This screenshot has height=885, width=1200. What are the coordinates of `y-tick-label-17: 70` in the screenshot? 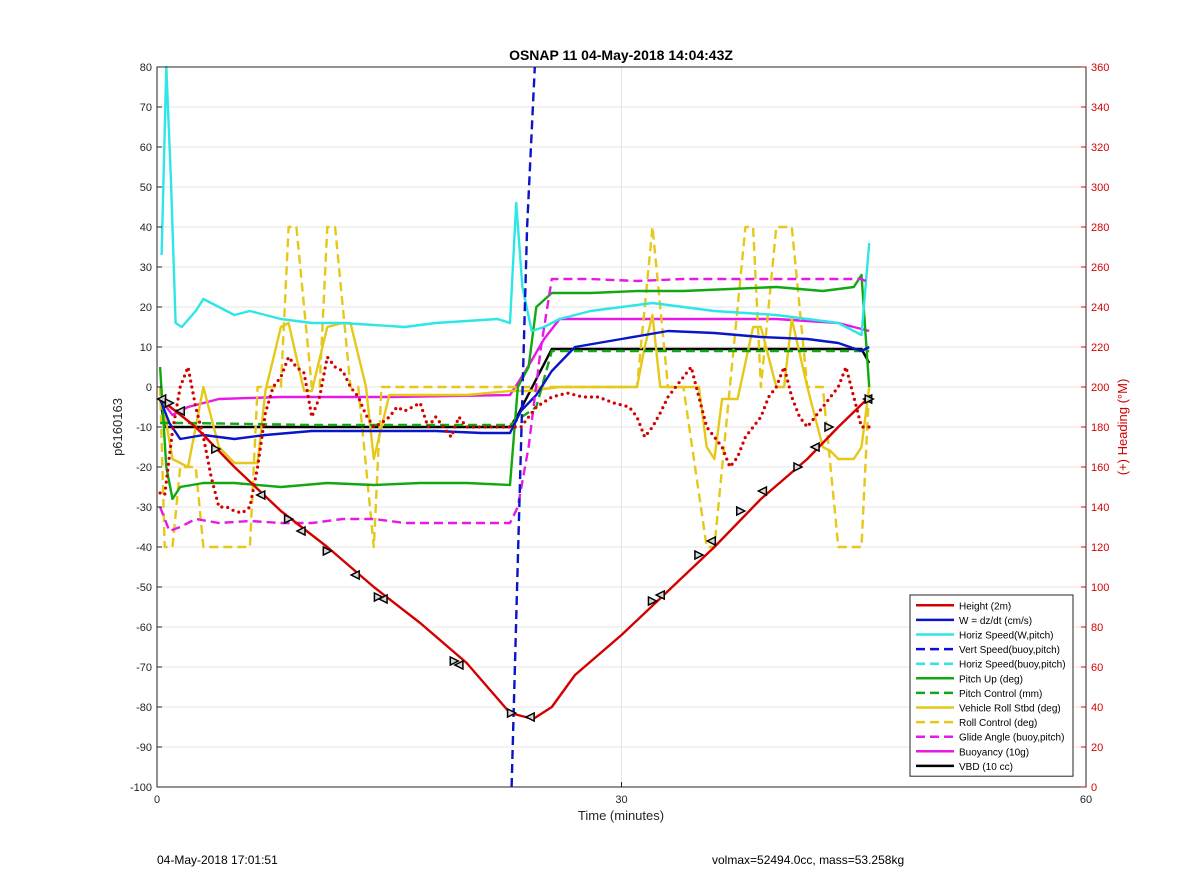 It's located at (146, 108).